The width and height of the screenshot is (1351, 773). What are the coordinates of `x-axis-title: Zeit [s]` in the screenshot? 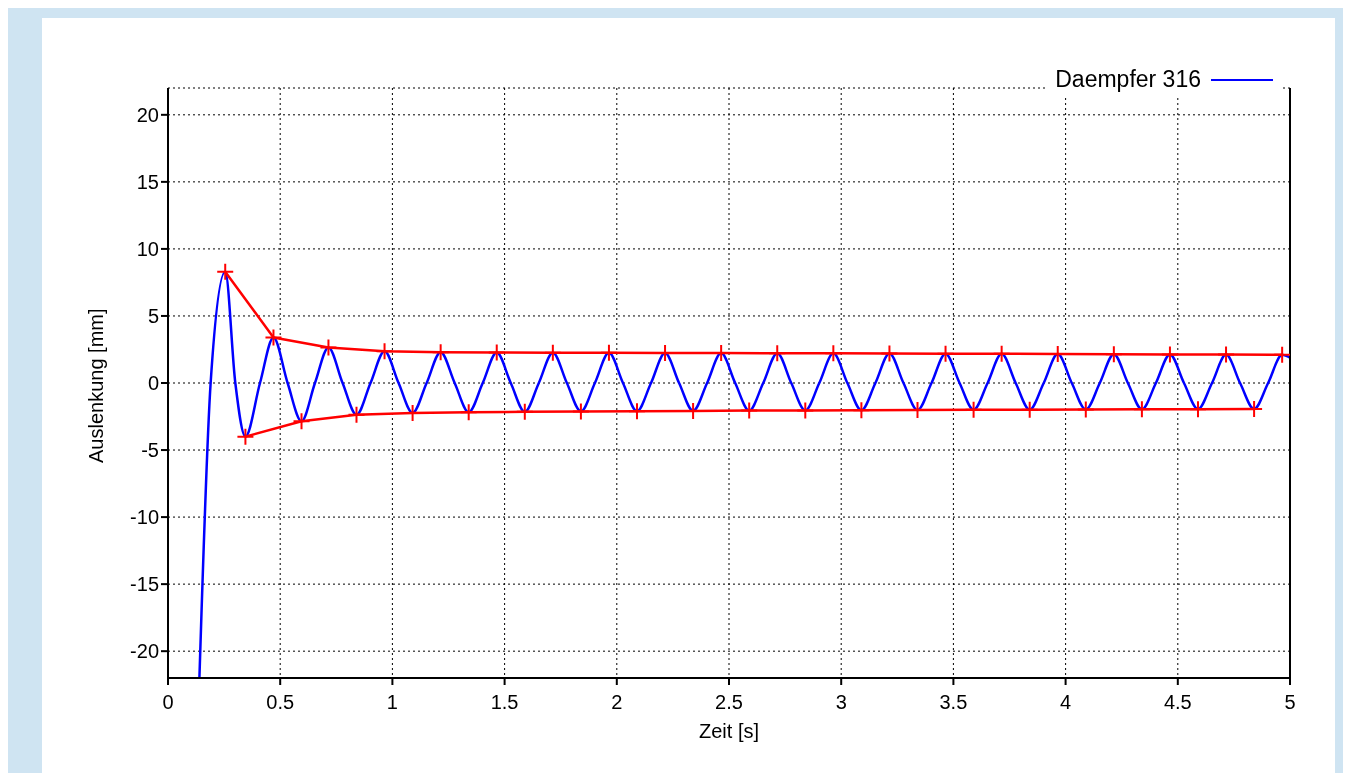 It's located at (729, 731).